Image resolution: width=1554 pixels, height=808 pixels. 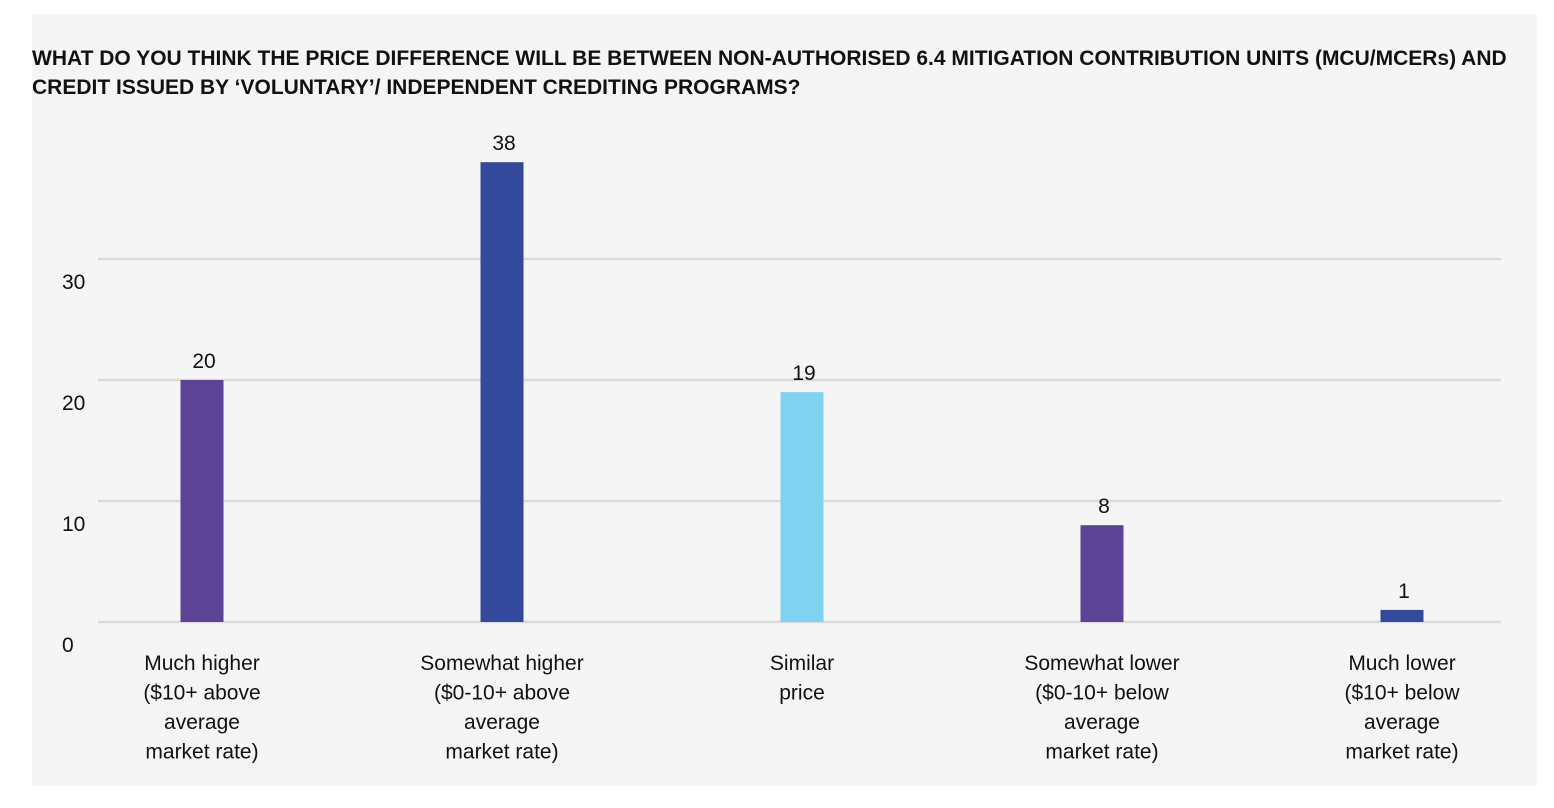 What do you see at coordinates (1104, 506) in the screenshot?
I see `data-label: 8` at bounding box center [1104, 506].